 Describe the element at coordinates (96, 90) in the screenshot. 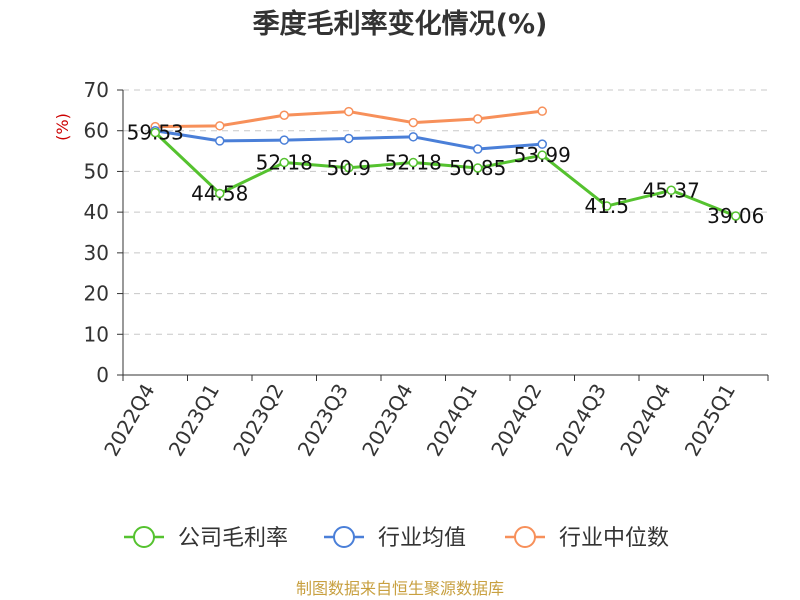

I see `y-tick-label: 70` at that location.